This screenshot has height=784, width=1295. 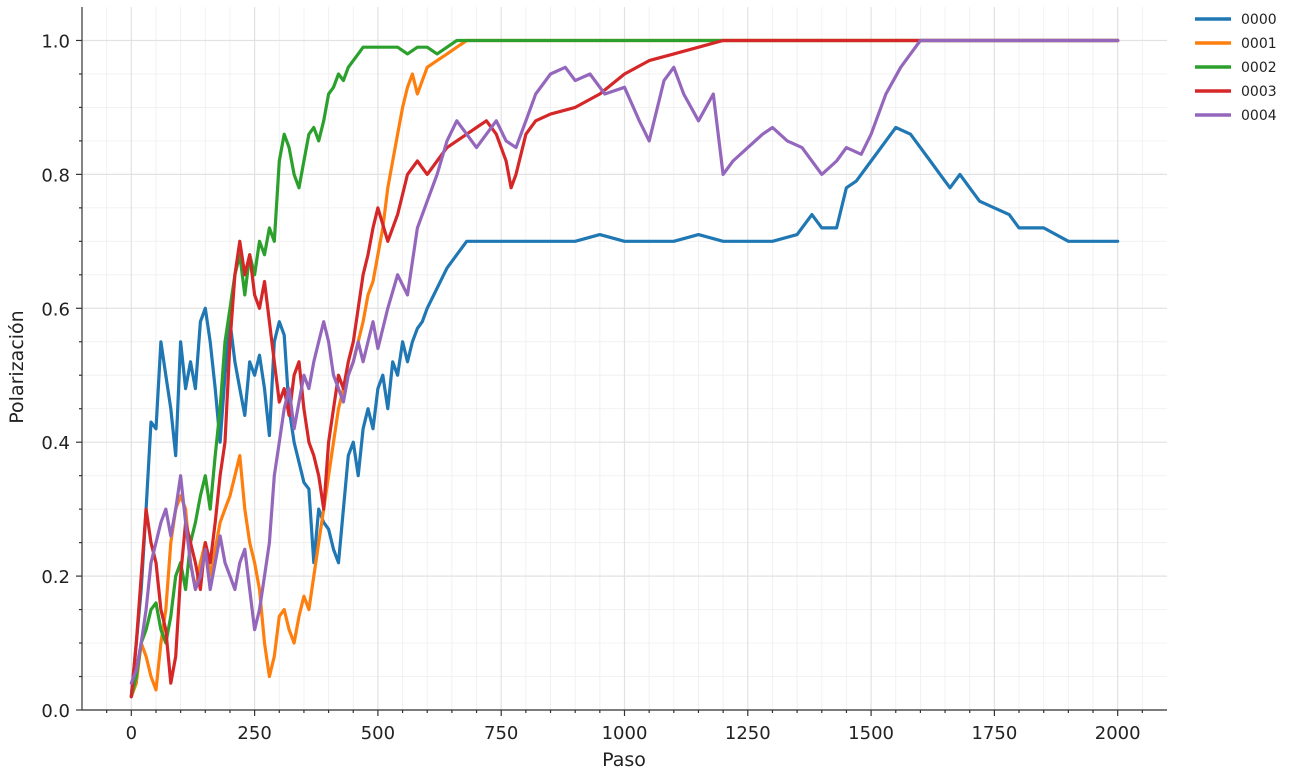 What do you see at coordinates (55, 175) in the screenshot?
I see `y-tick-label: 0.8` at bounding box center [55, 175].